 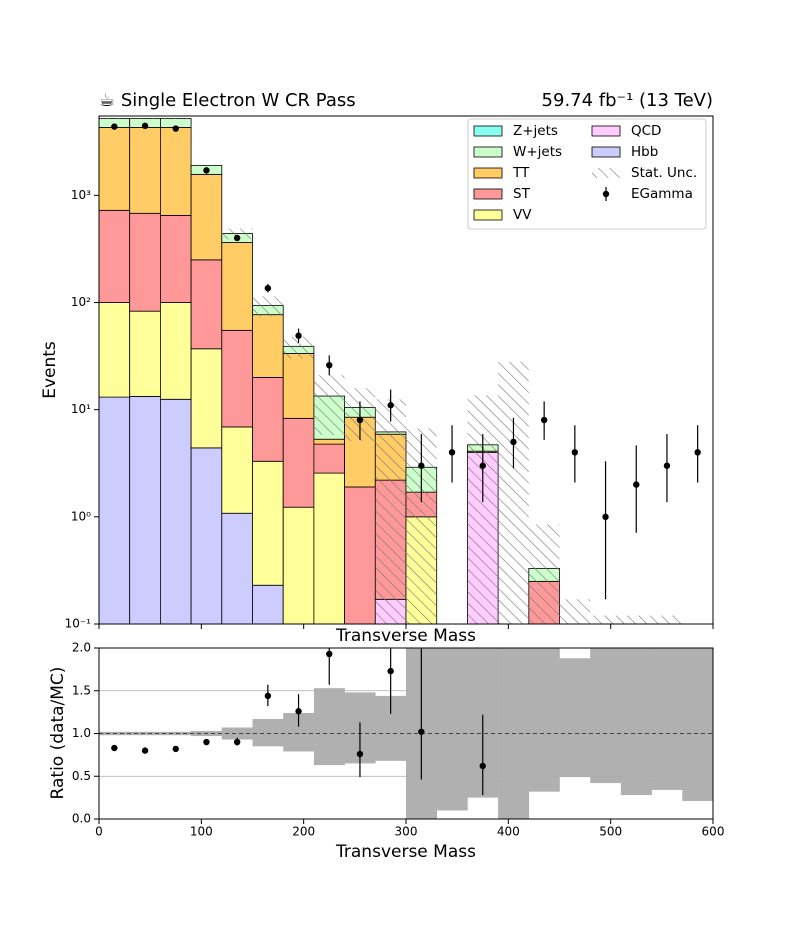 What do you see at coordinates (81, 776) in the screenshot?
I see `y-tick-label: 0.5` at bounding box center [81, 776].